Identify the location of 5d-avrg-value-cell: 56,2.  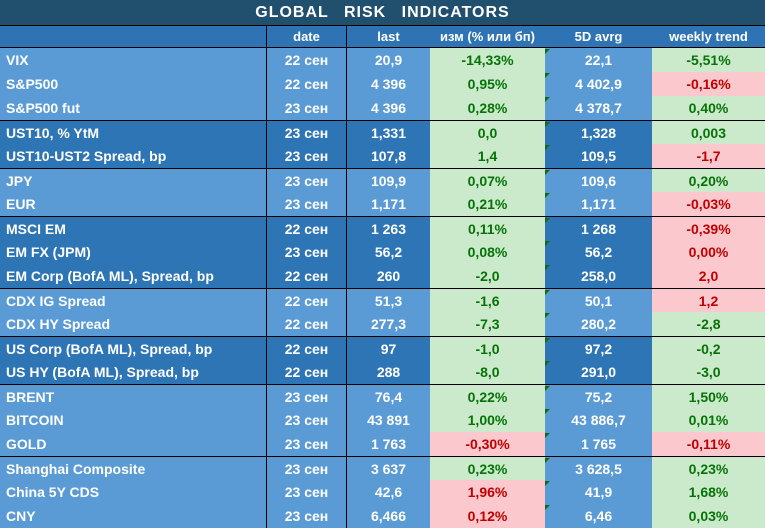
(598, 252).